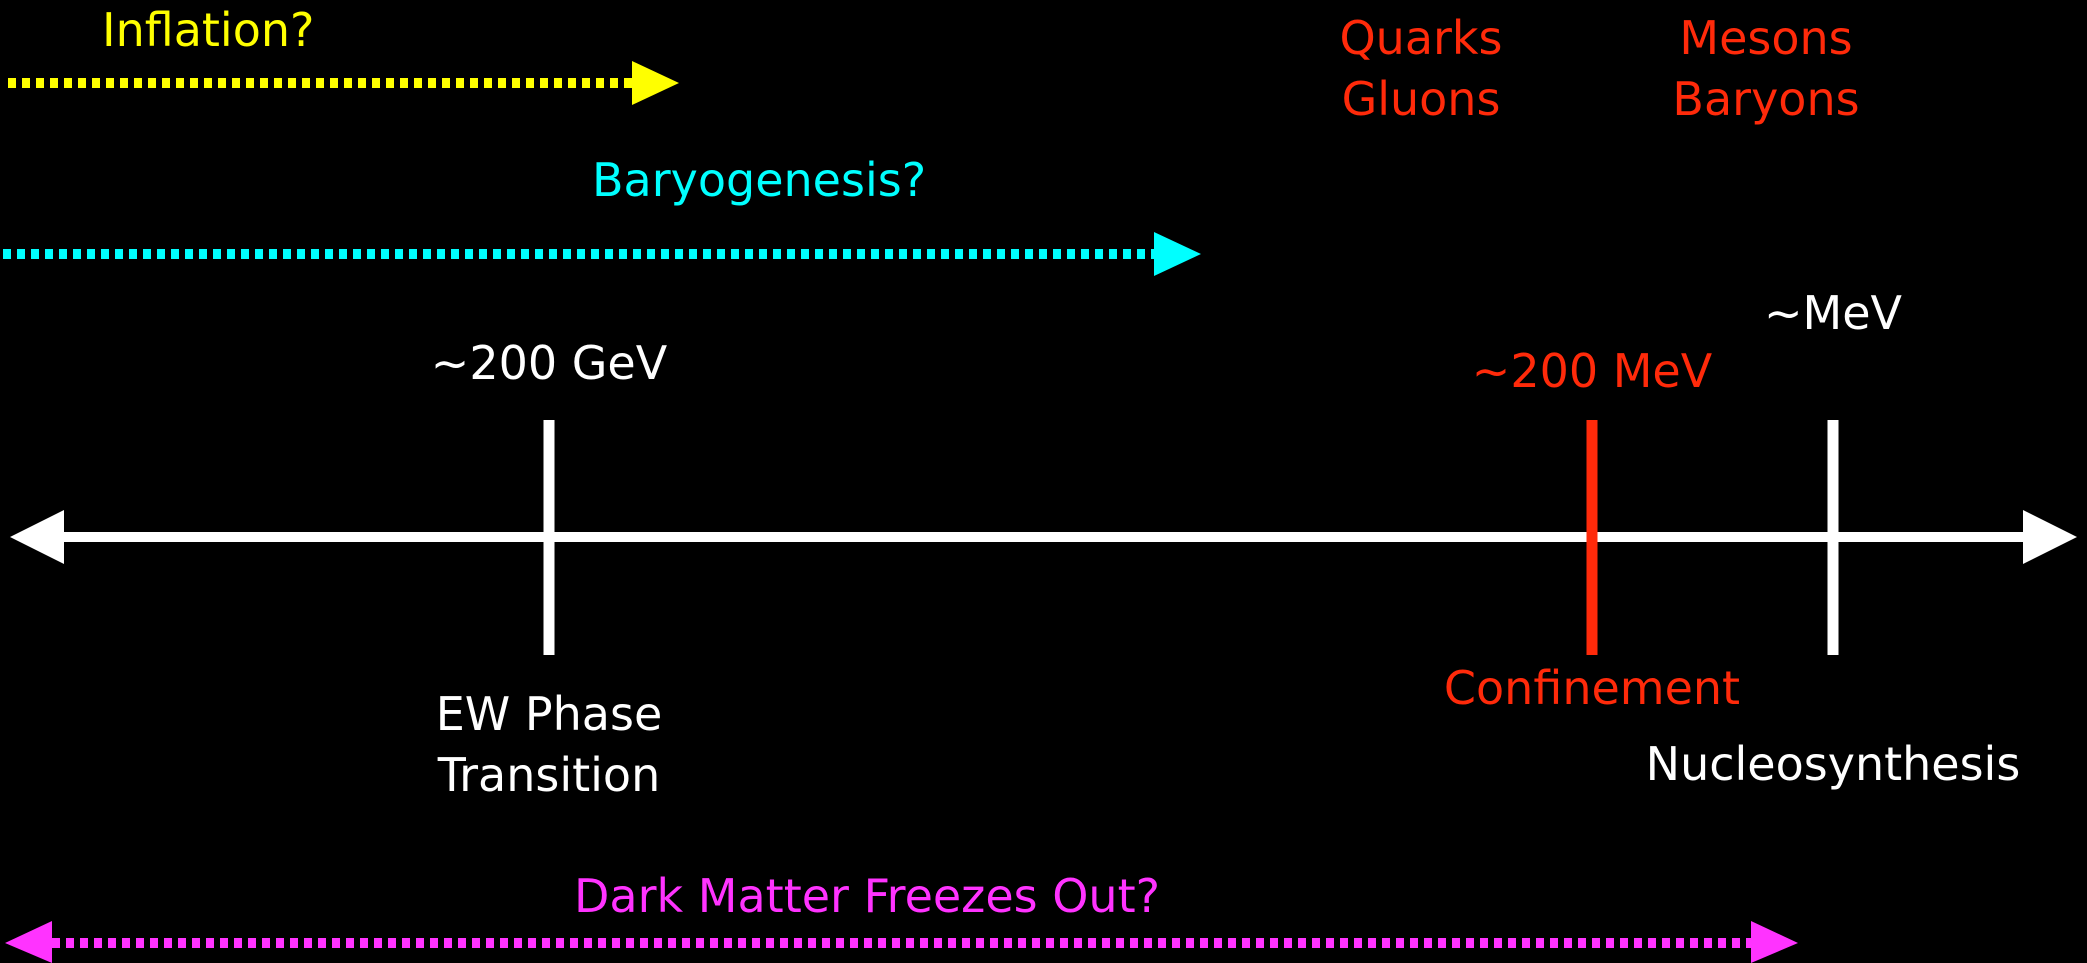 This screenshot has height=963, width=2087. What do you see at coordinates (37, 537) in the screenshot?
I see `axis-left-arrowhead` at bounding box center [37, 537].